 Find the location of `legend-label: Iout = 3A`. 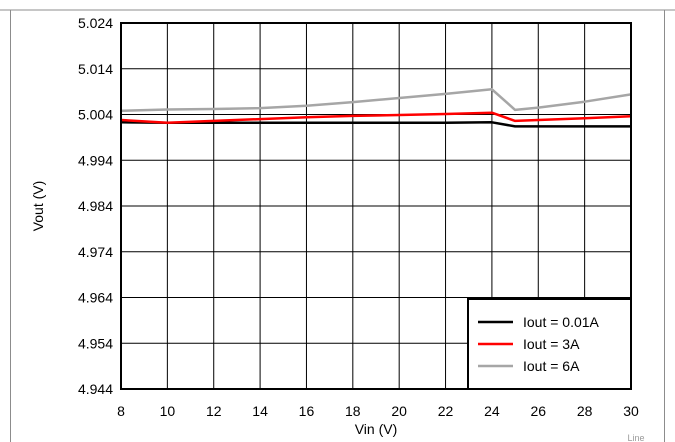

legend-label: Iout = 3A is located at coordinates (551, 344).